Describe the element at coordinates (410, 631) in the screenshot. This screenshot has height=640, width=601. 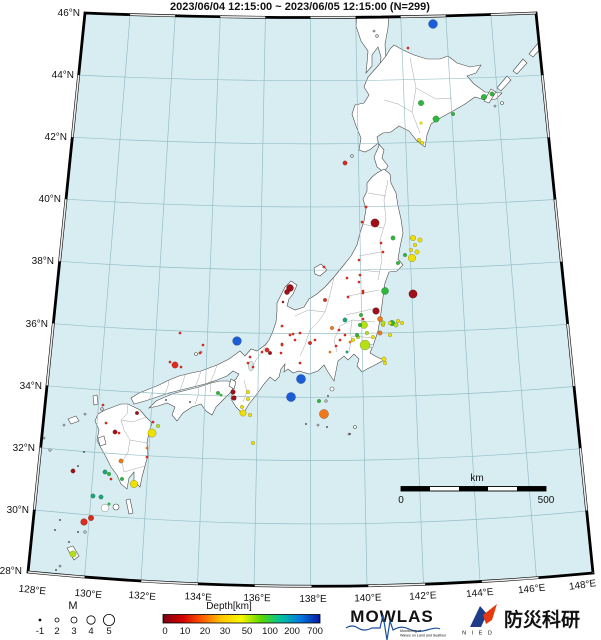
I see `mowlas-tagline-1: Monitoring of` at that location.